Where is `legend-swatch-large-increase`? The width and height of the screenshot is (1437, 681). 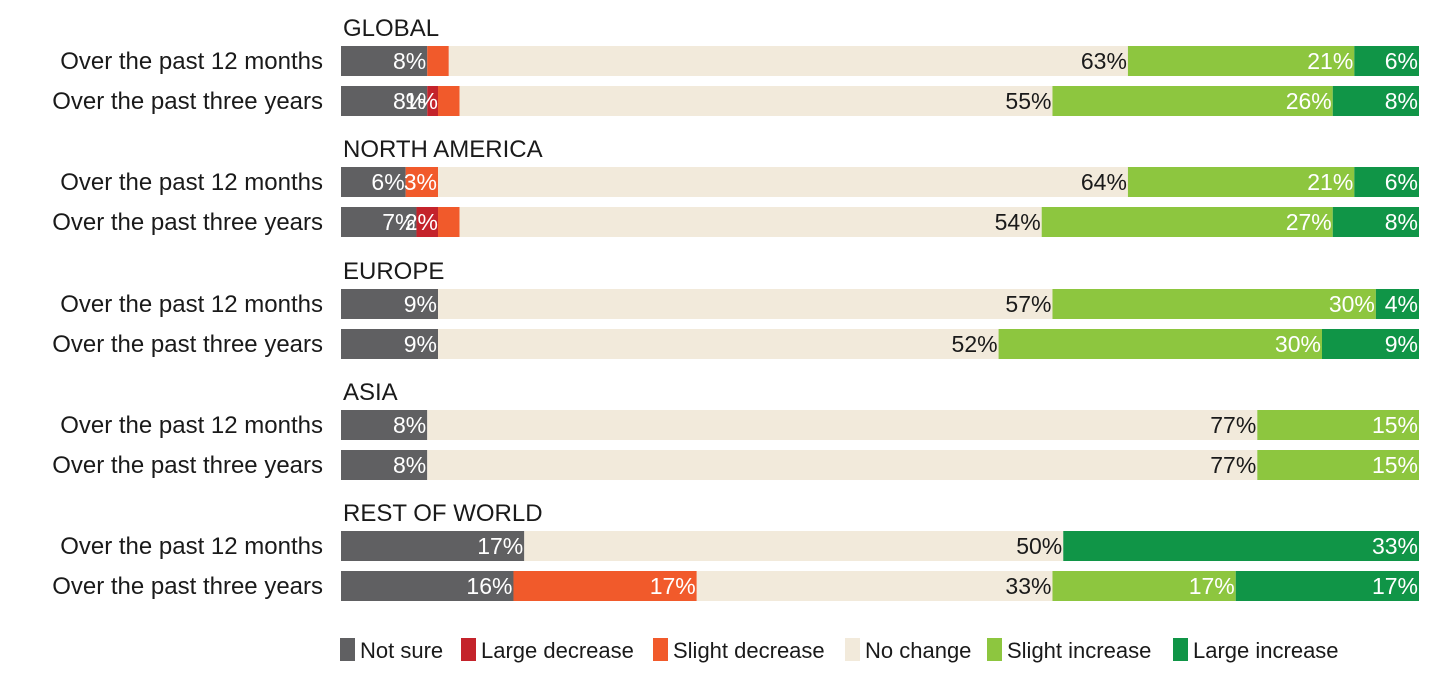 legend-swatch-large-increase is located at coordinates (1180, 649).